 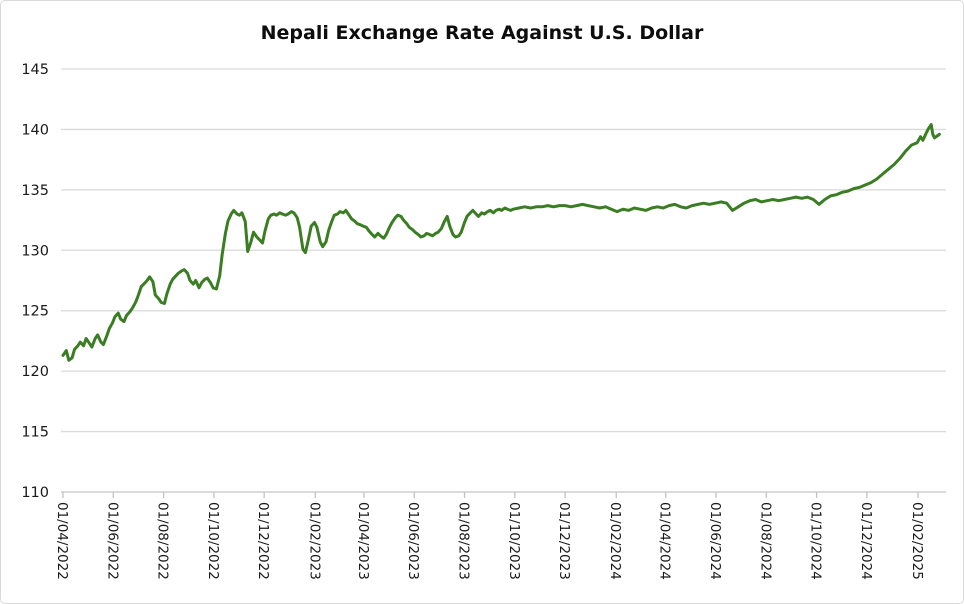 What do you see at coordinates (35, 70) in the screenshot?
I see `y-axis-label: 145` at bounding box center [35, 70].